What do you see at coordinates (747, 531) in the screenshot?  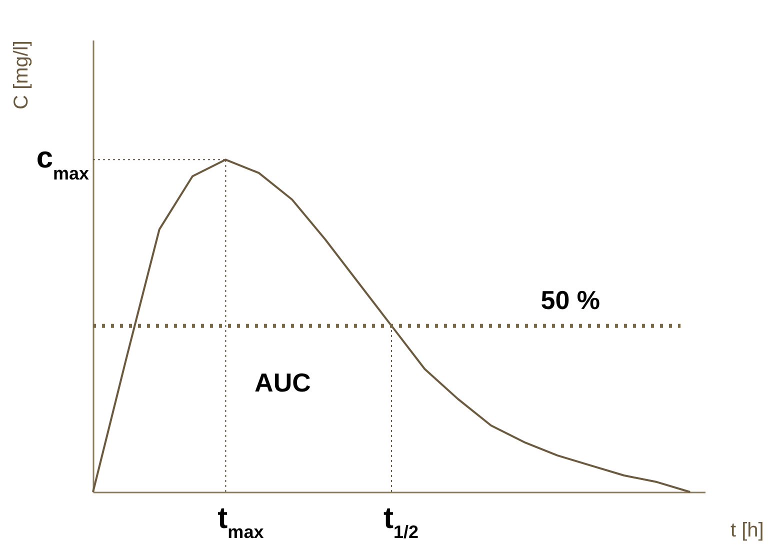 I see `x-axis-title: t [h]` at bounding box center [747, 531].